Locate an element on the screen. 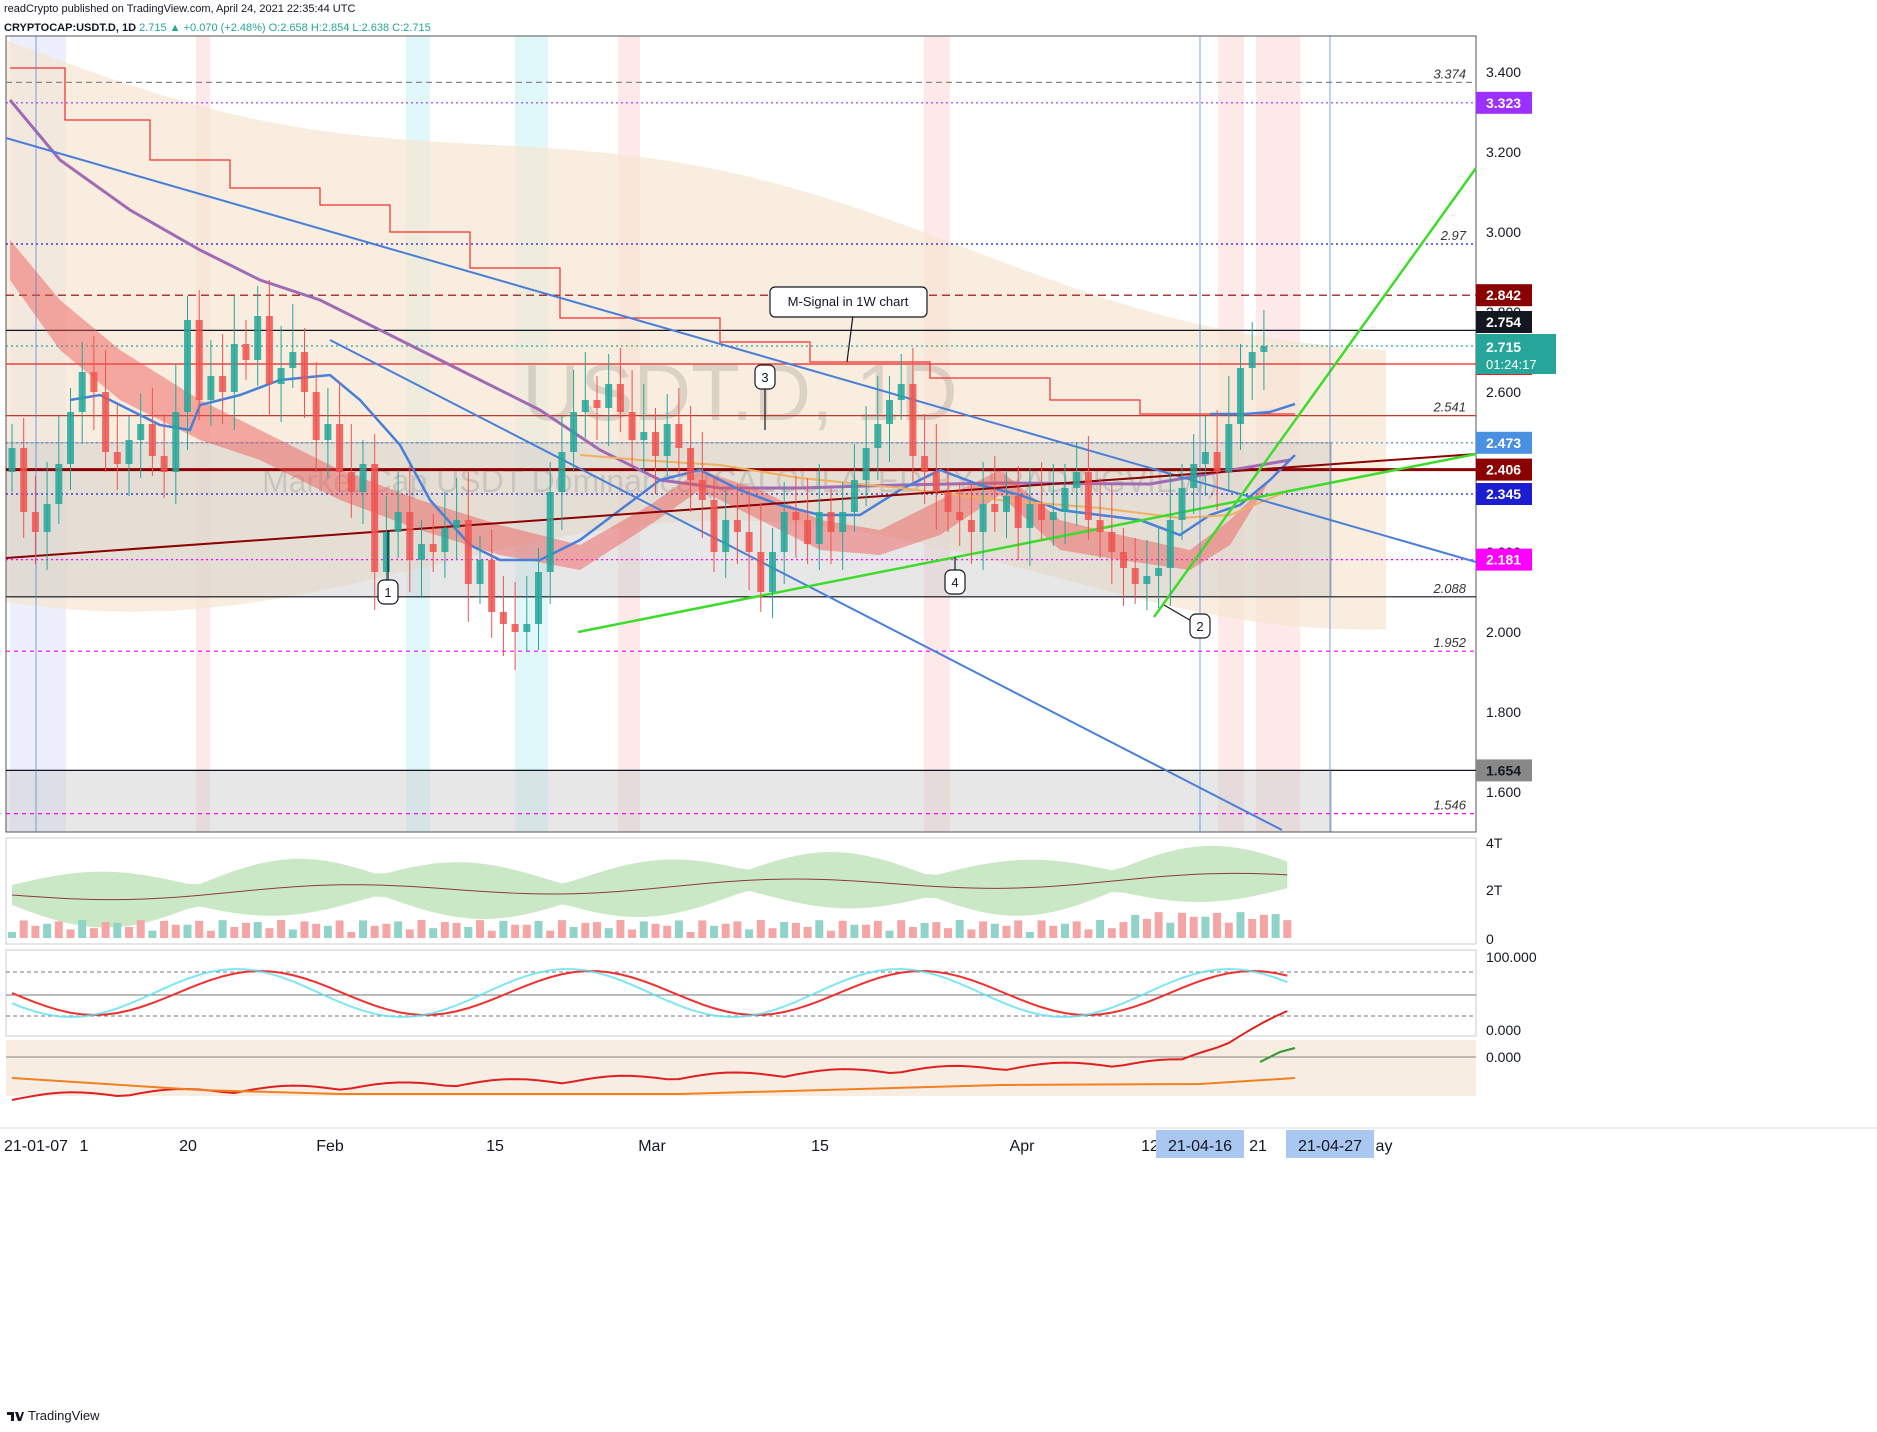  volume-pane-border is located at coordinates (741, 891).